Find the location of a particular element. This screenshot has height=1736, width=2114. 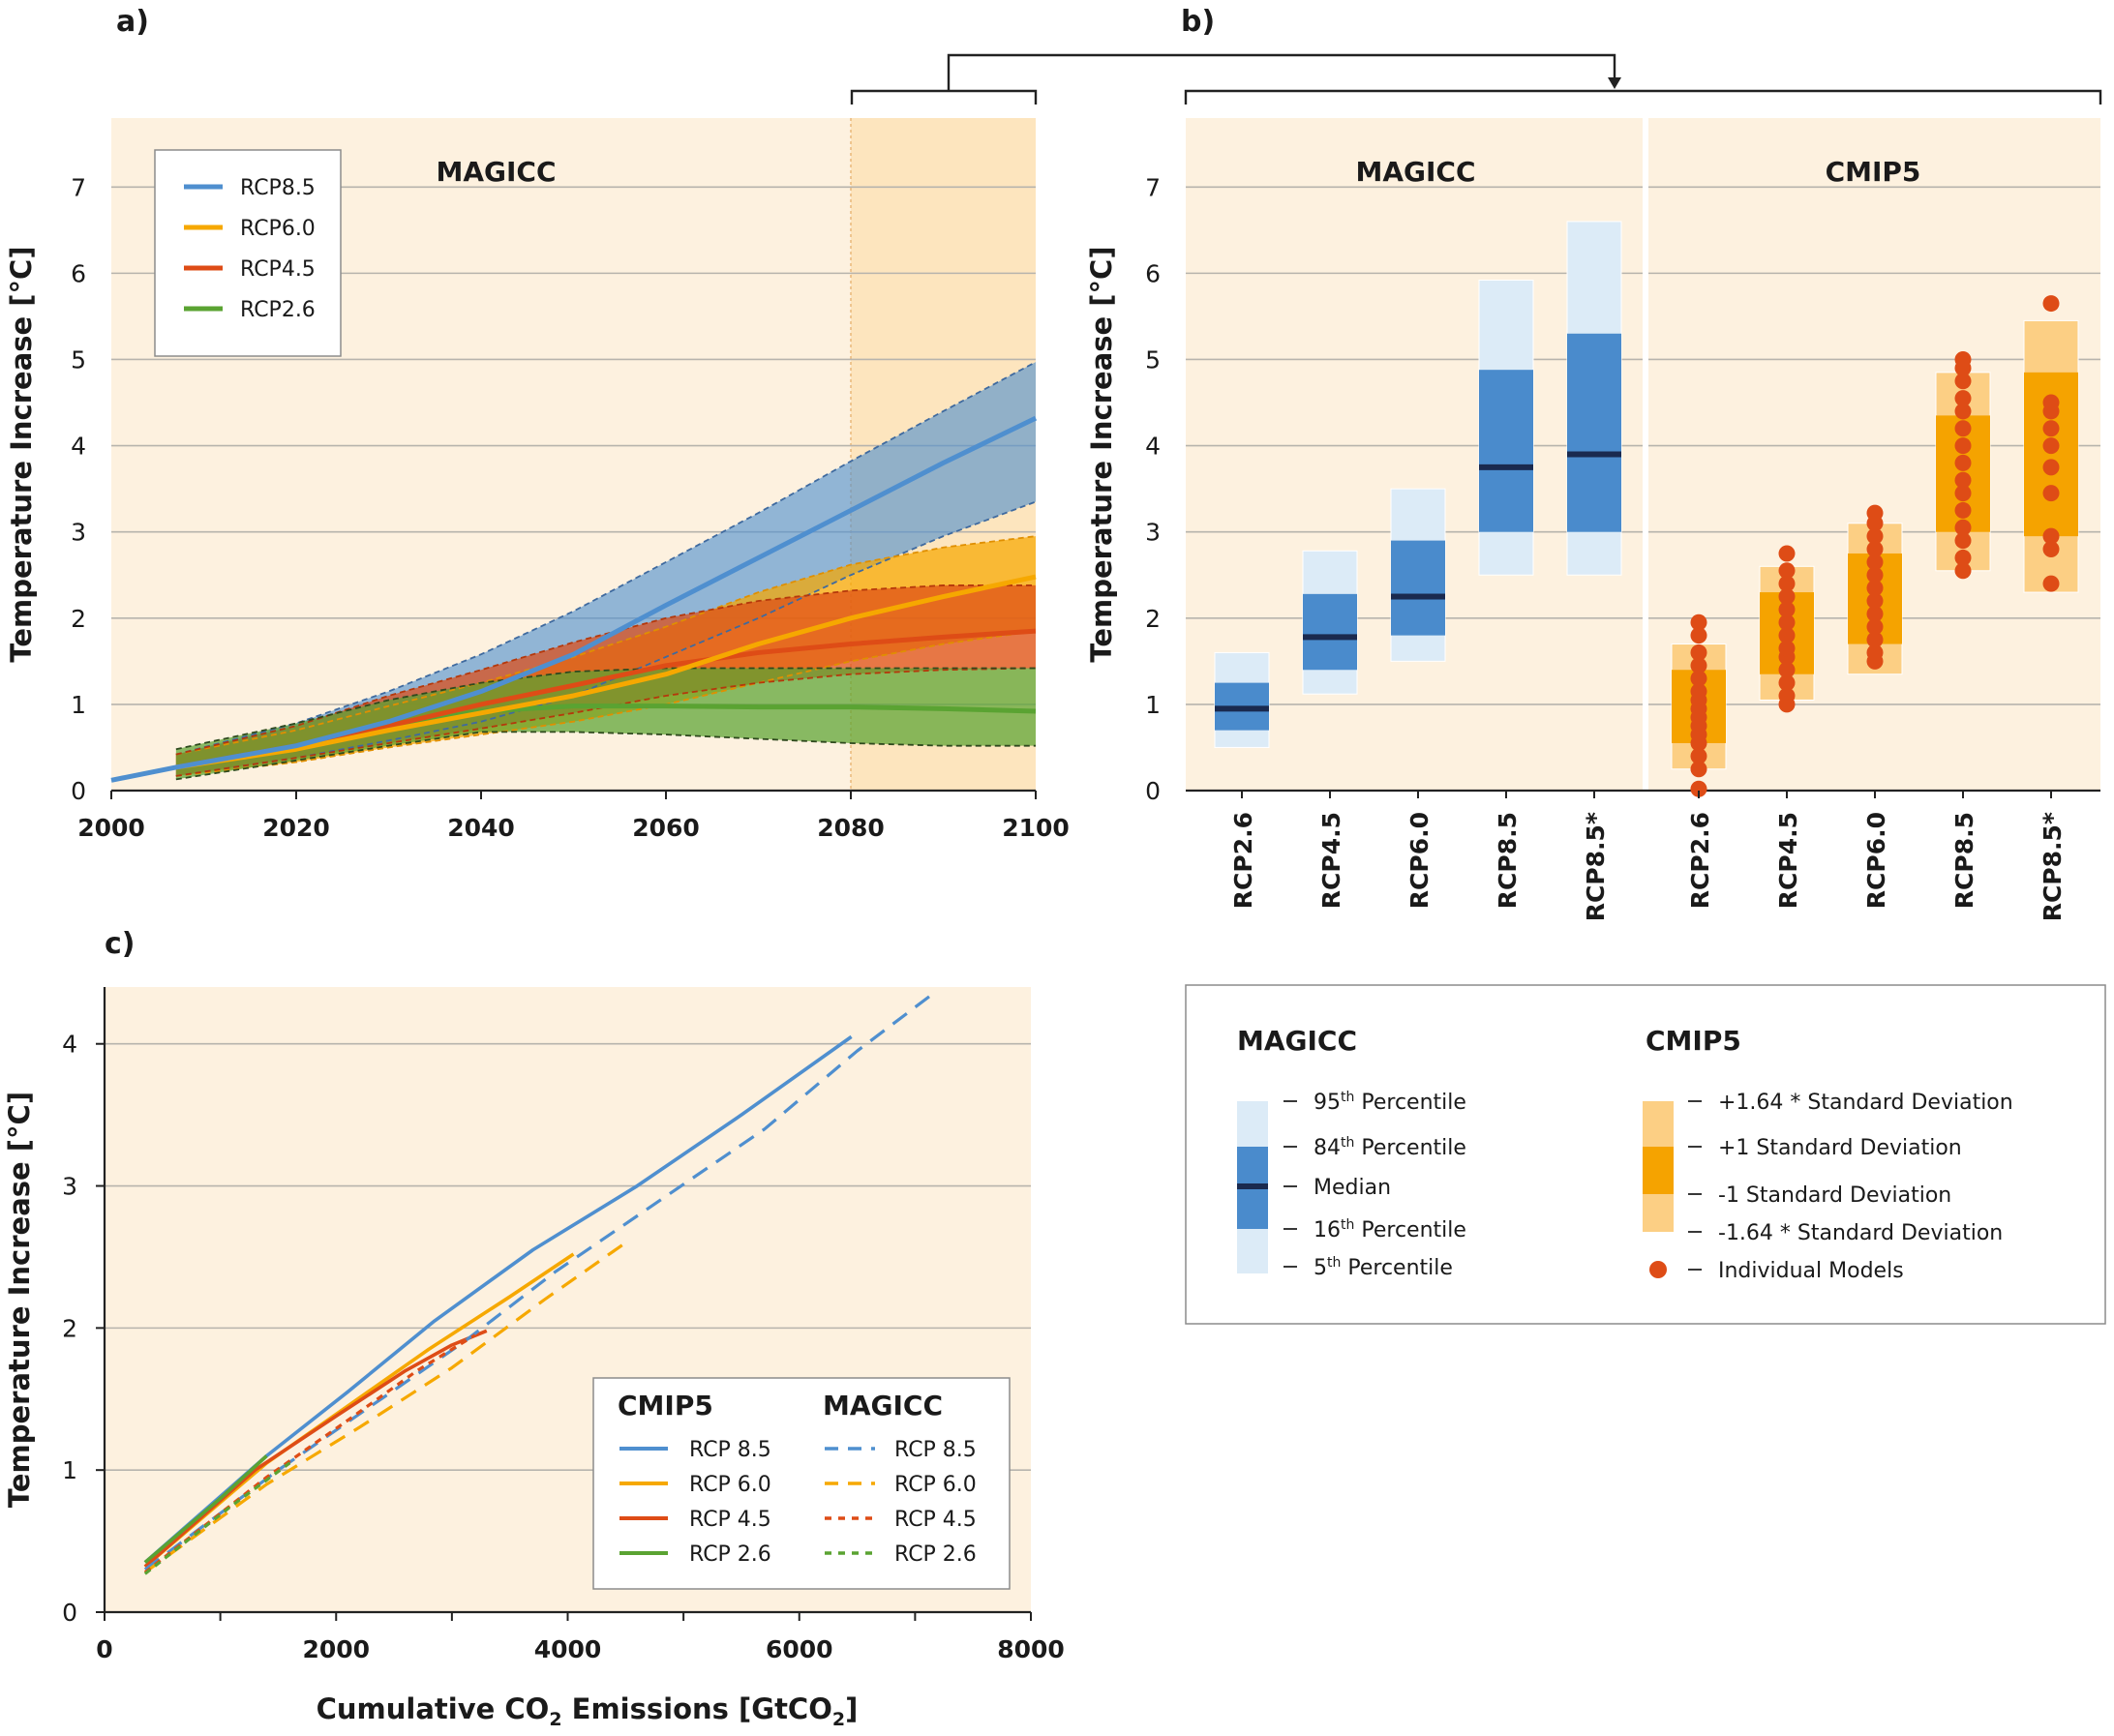

y-tick-label-c: 4 is located at coordinates (69, 1045).